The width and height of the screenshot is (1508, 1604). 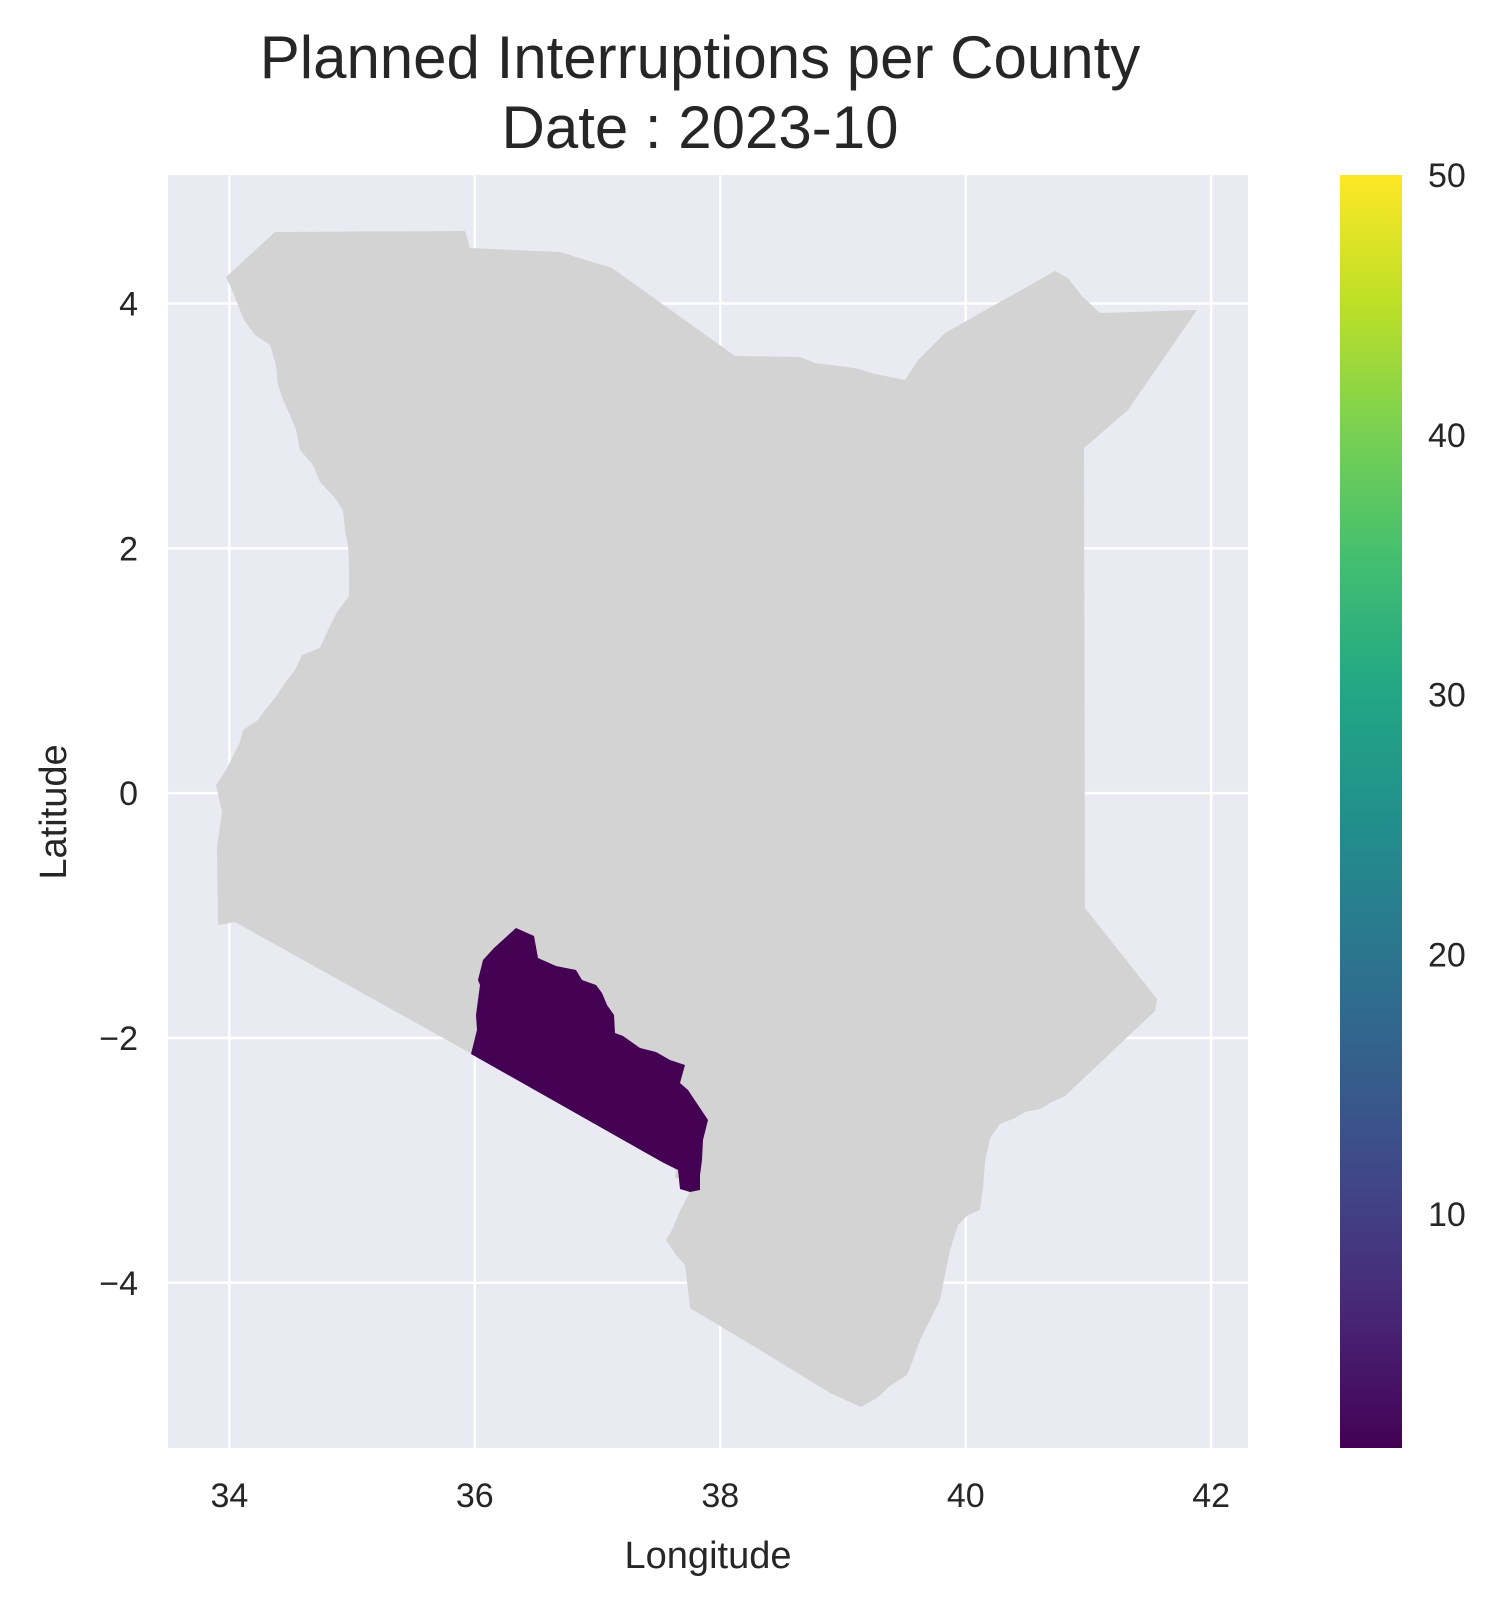 I want to click on y-tick-label: 0, so click(x=128, y=794).